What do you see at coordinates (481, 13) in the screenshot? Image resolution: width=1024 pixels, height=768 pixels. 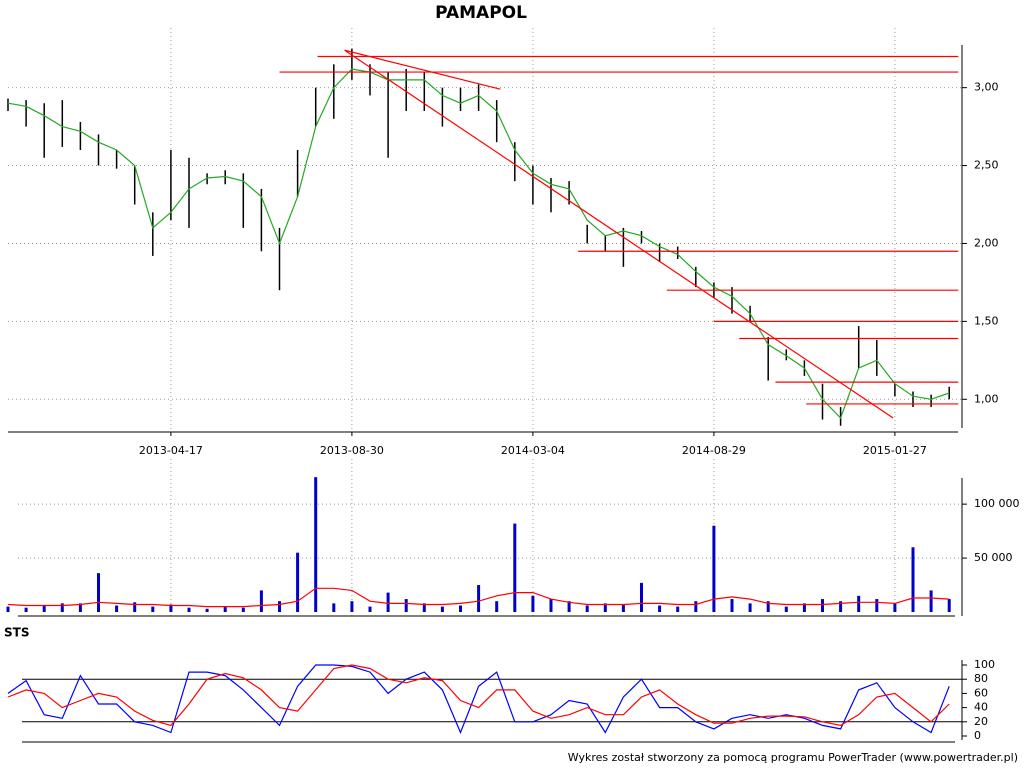 I see `chart-title: PAMAPOL` at bounding box center [481, 13].